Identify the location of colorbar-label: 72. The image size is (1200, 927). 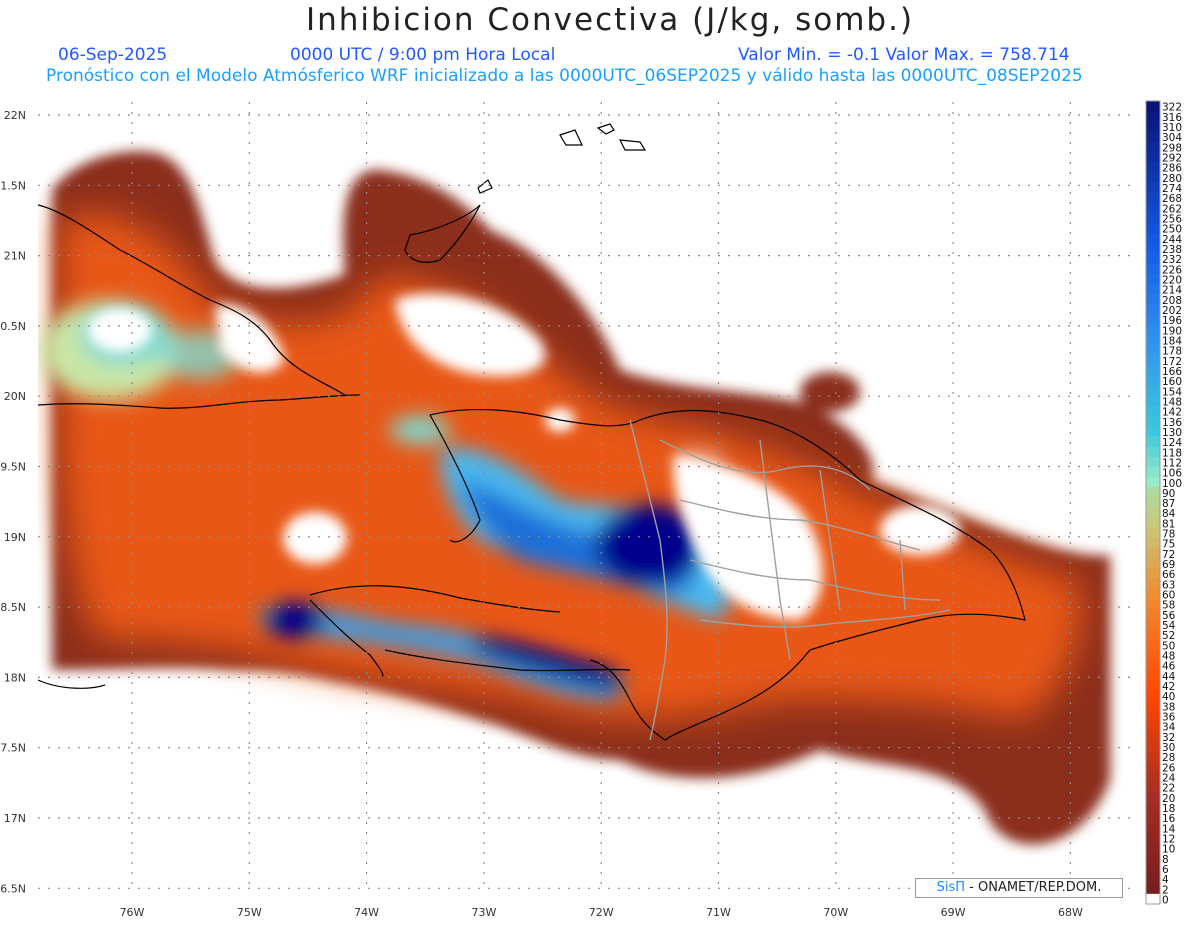
(1168, 555).